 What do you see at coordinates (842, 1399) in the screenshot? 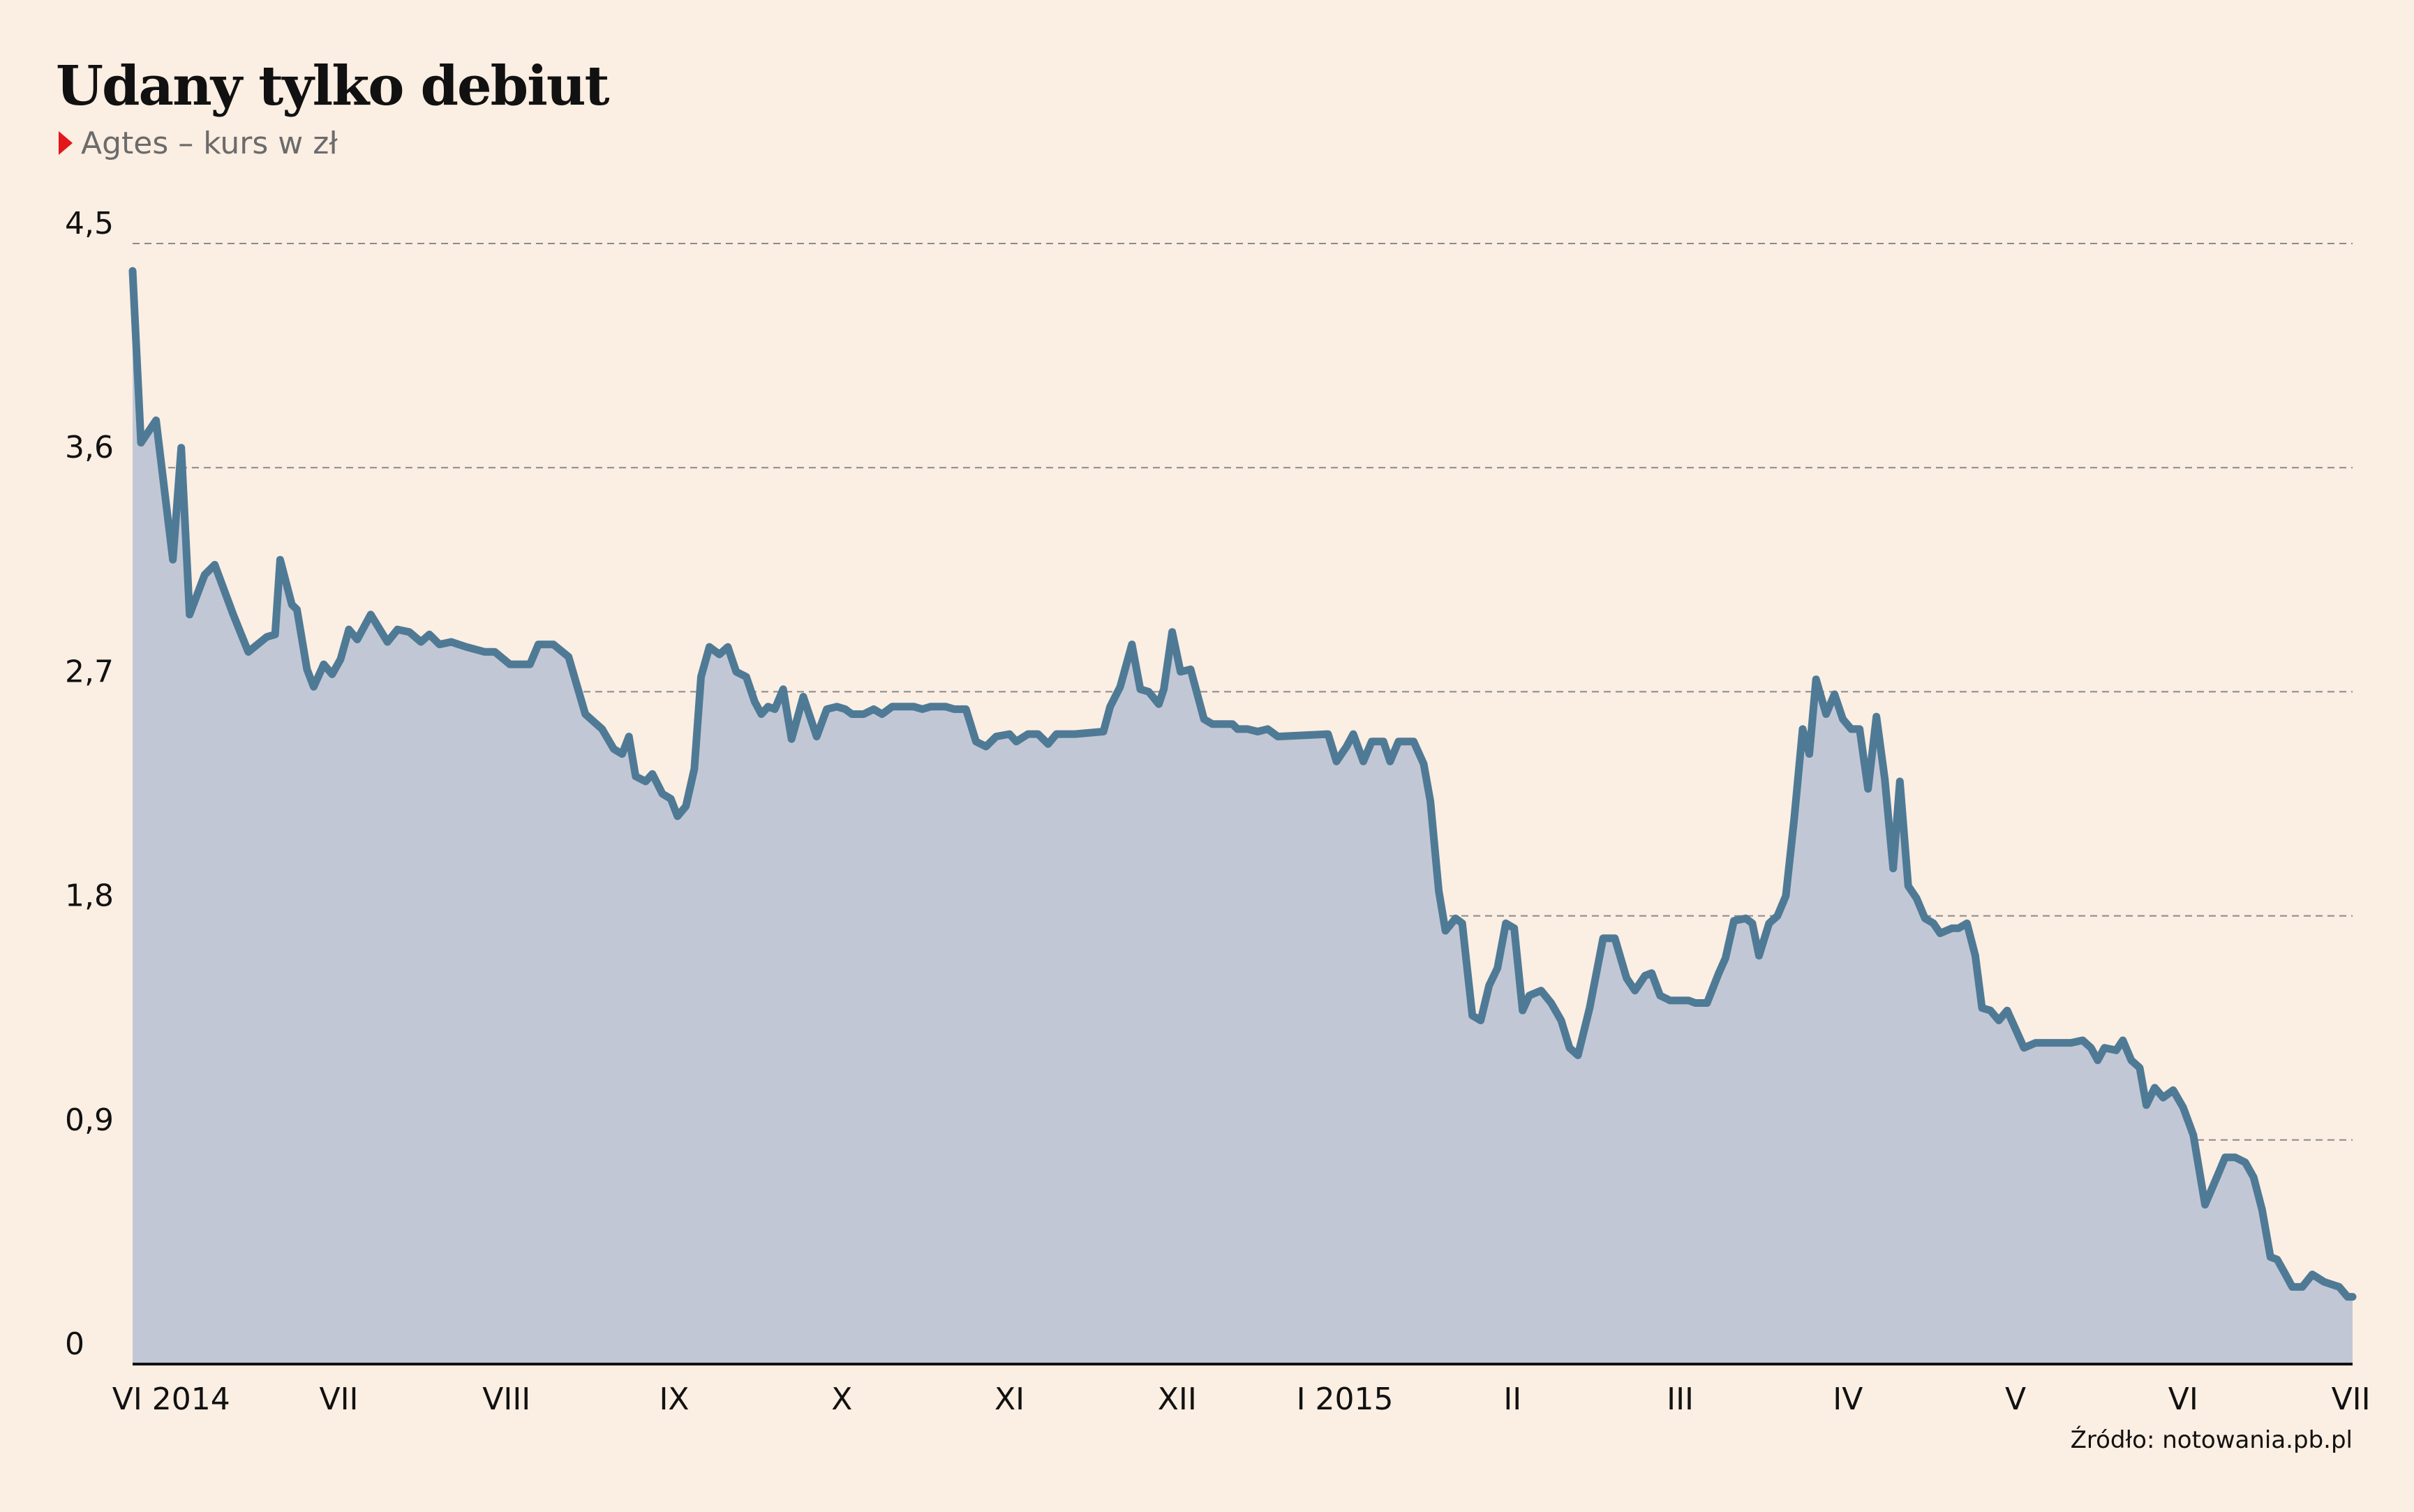
I see `x-tick-label: X` at bounding box center [842, 1399].